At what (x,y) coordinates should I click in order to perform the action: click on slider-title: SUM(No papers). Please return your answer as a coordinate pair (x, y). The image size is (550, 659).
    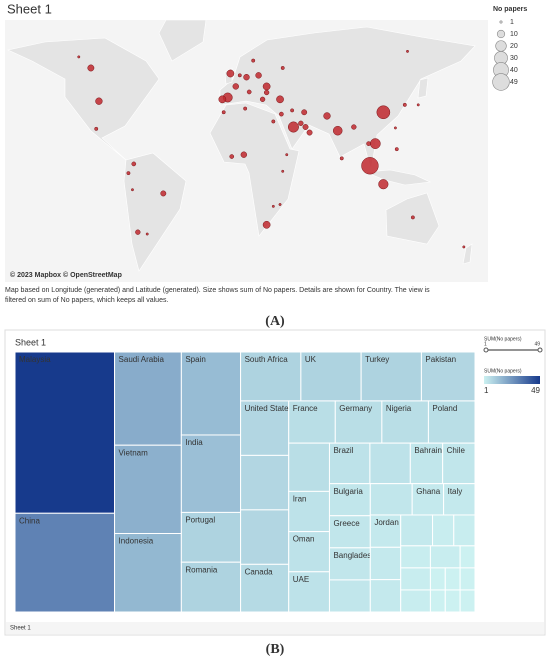
    Looking at the image, I should click on (503, 339).